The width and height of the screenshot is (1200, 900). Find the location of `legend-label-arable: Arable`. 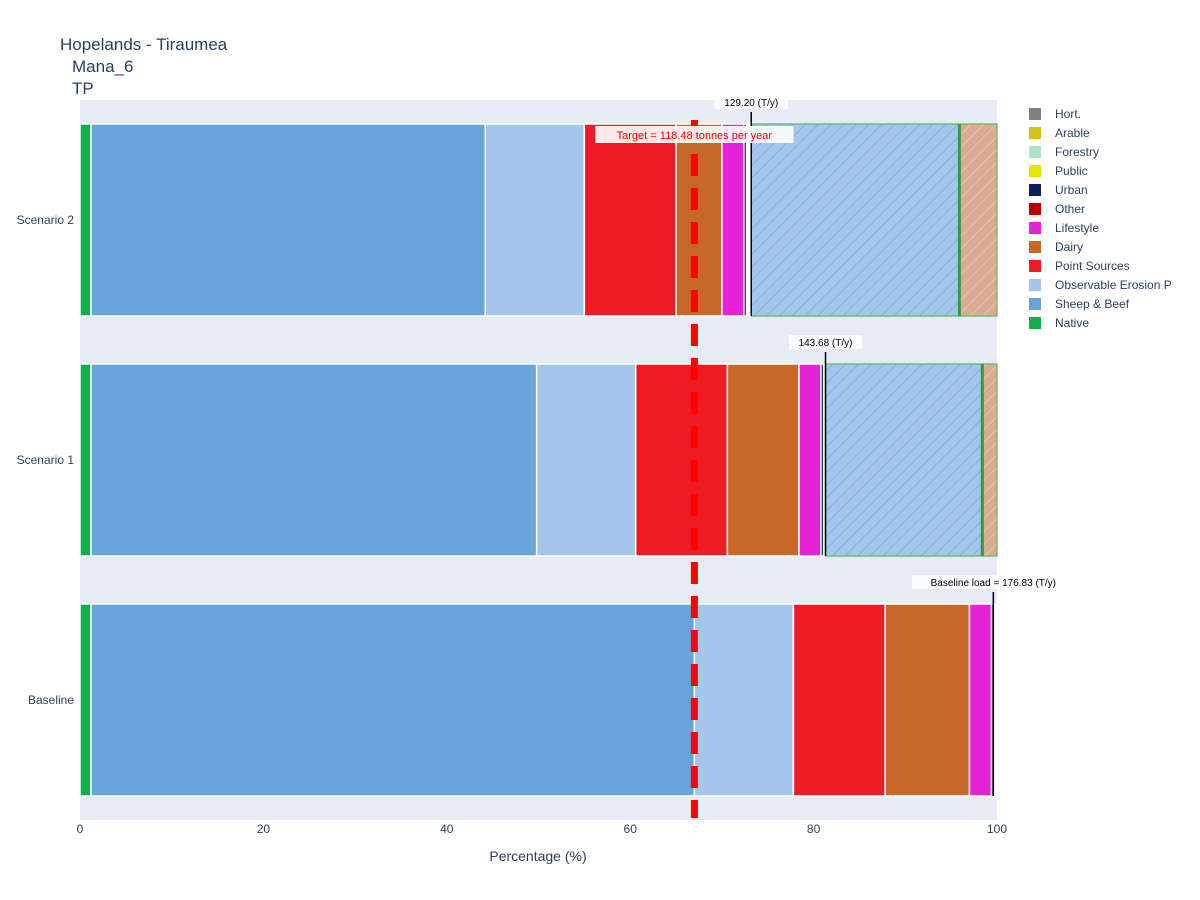

legend-label-arable: Arable is located at coordinates (1072, 133).